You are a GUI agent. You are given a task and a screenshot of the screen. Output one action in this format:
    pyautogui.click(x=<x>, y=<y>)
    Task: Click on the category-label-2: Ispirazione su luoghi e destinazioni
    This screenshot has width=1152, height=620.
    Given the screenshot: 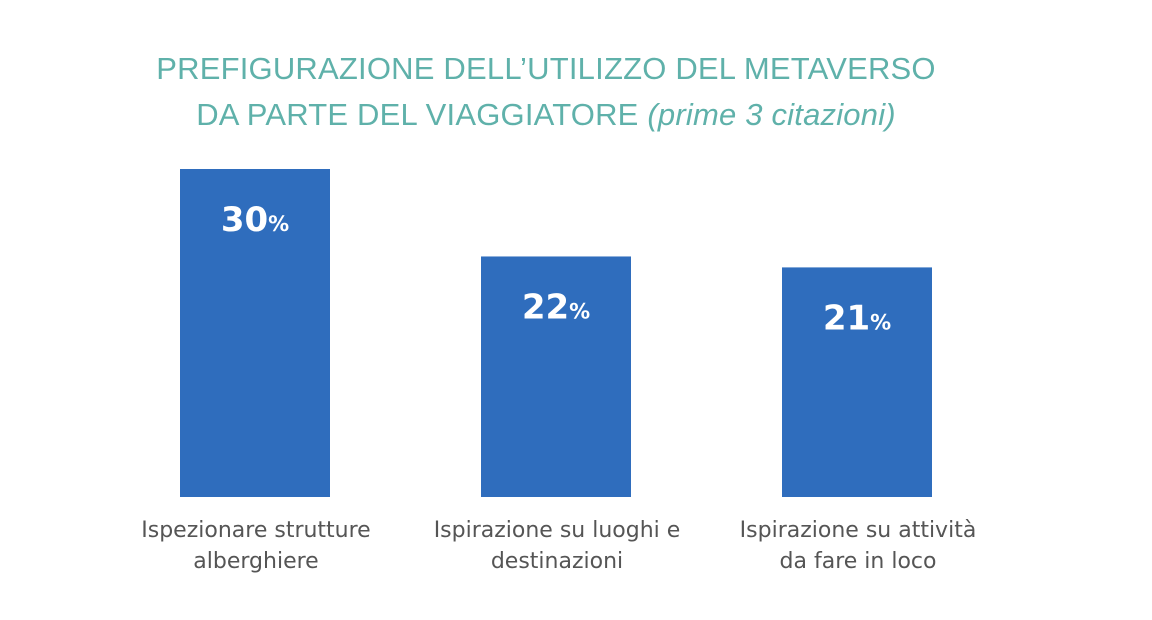 What is the action you would take?
    pyautogui.click(x=557, y=546)
    